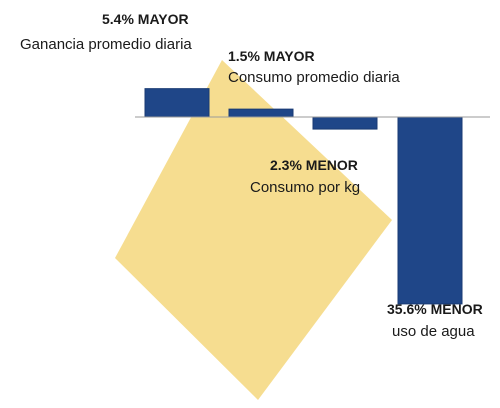  What do you see at coordinates (106, 44) in the screenshot?
I see `bar-1-category-label: Ganancia promedio diaria` at bounding box center [106, 44].